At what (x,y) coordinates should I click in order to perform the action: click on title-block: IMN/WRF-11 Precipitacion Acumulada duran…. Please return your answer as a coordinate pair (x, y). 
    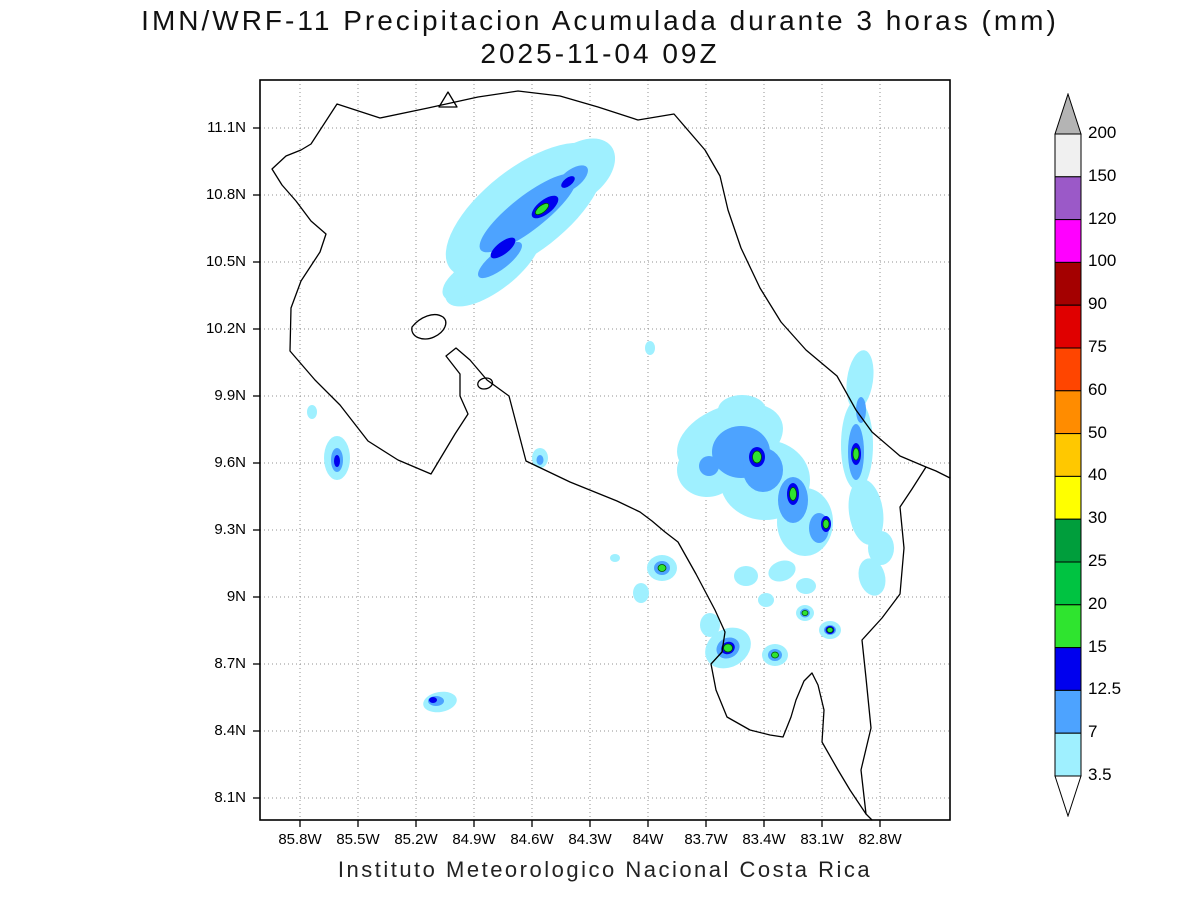
    Looking at the image, I should click on (600, 37).